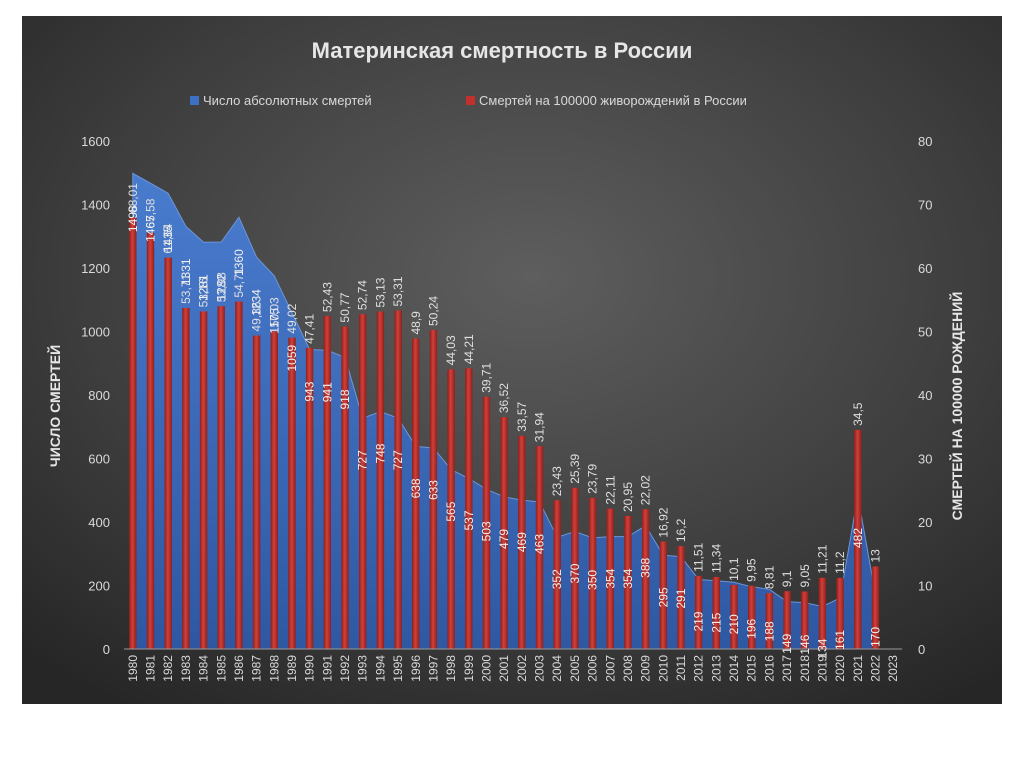 Image resolution: width=1024 pixels, height=768 pixels. Describe the element at coordinates (380, 480) in the screenshot. I see `bar-1994` at that location.